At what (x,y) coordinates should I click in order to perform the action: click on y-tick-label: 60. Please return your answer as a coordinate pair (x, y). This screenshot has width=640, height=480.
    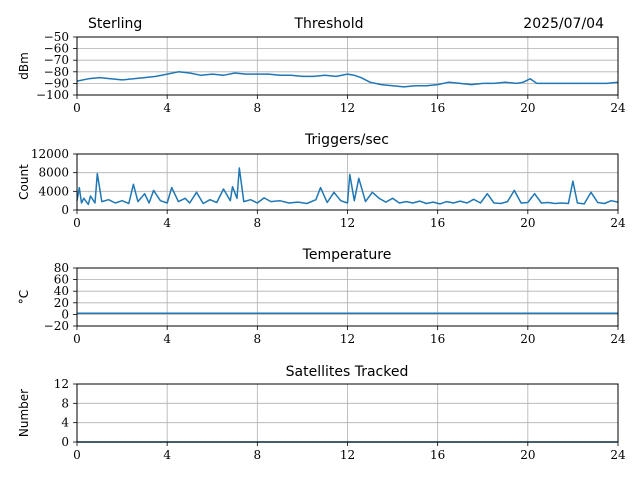
    Looking at the image, I should click on (61, 280).